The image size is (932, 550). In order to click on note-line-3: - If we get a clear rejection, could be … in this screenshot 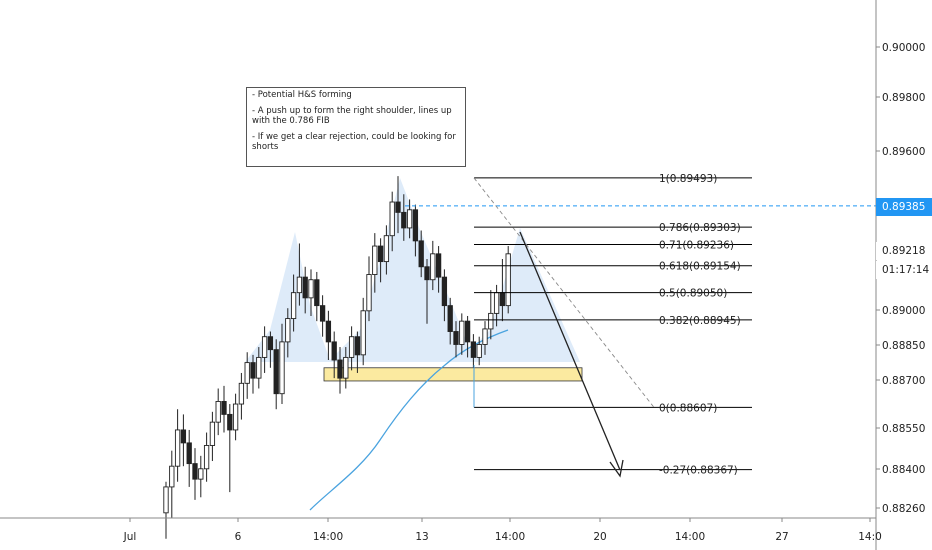, I will do `click(354, 142)`.